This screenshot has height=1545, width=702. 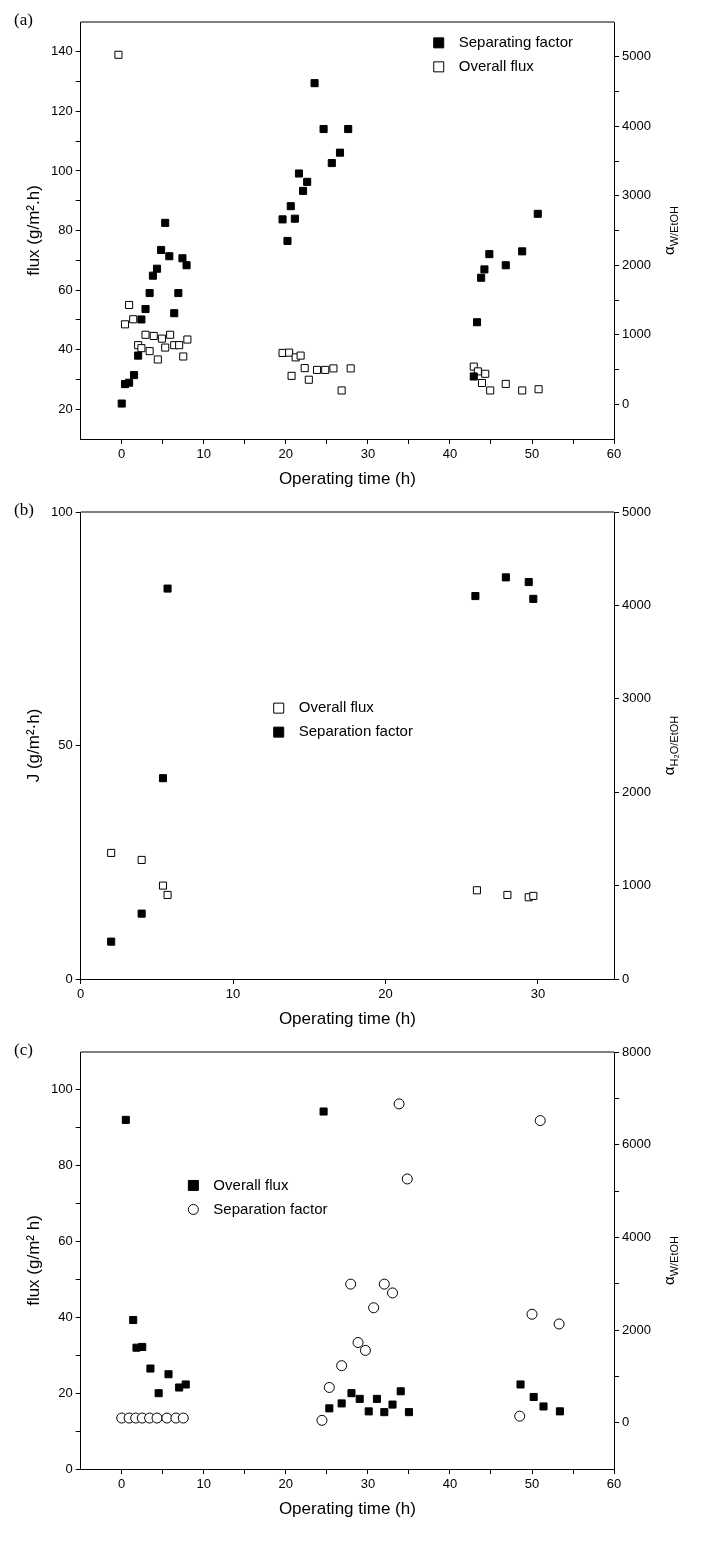 What do you see at coordinates (636, 698) in the screenshot?
I see `y2-tick-label: 3000` at bounding box center [636, 698].